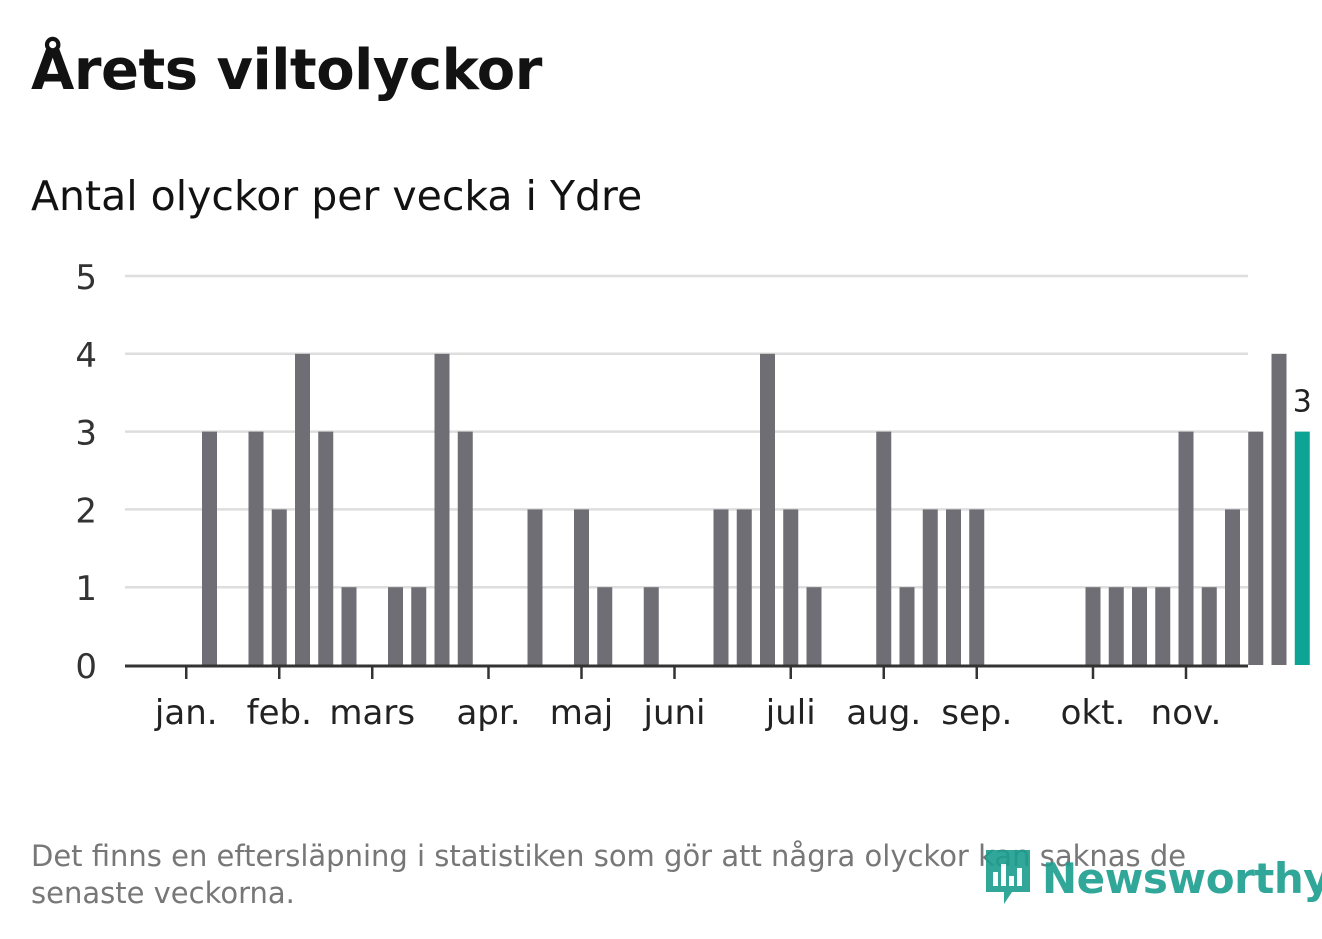 This screenshot has width=1322, height=939. What do you see at coordinates (1182, 878) in the screenshot?
I see `brand-name: Newsworthy` at bounding box center [1182, 878].